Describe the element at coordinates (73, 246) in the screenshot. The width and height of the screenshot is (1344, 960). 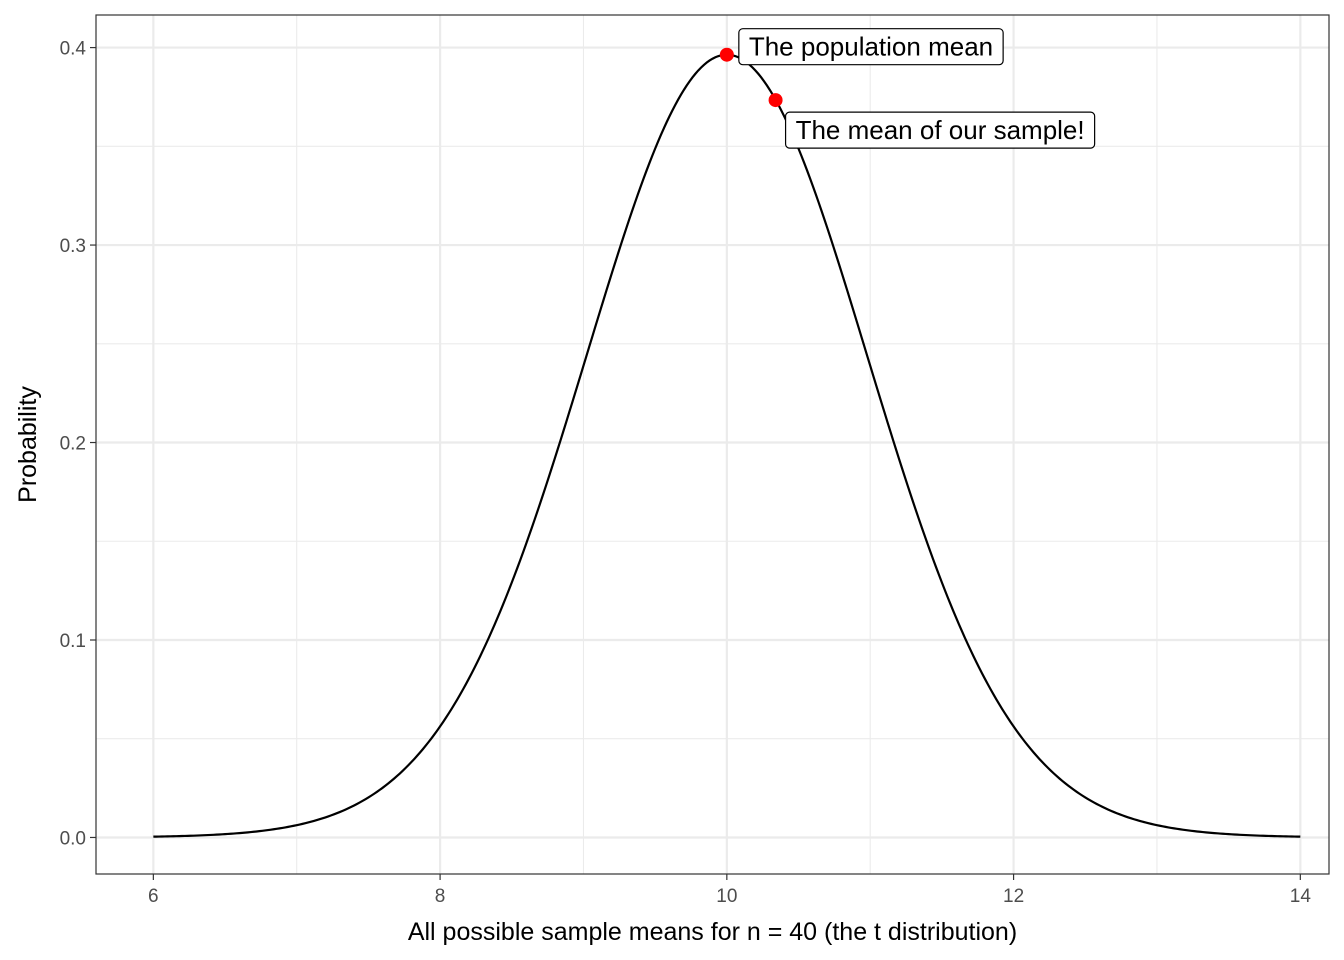
I see `y-tick-label: 0.3` at that location.